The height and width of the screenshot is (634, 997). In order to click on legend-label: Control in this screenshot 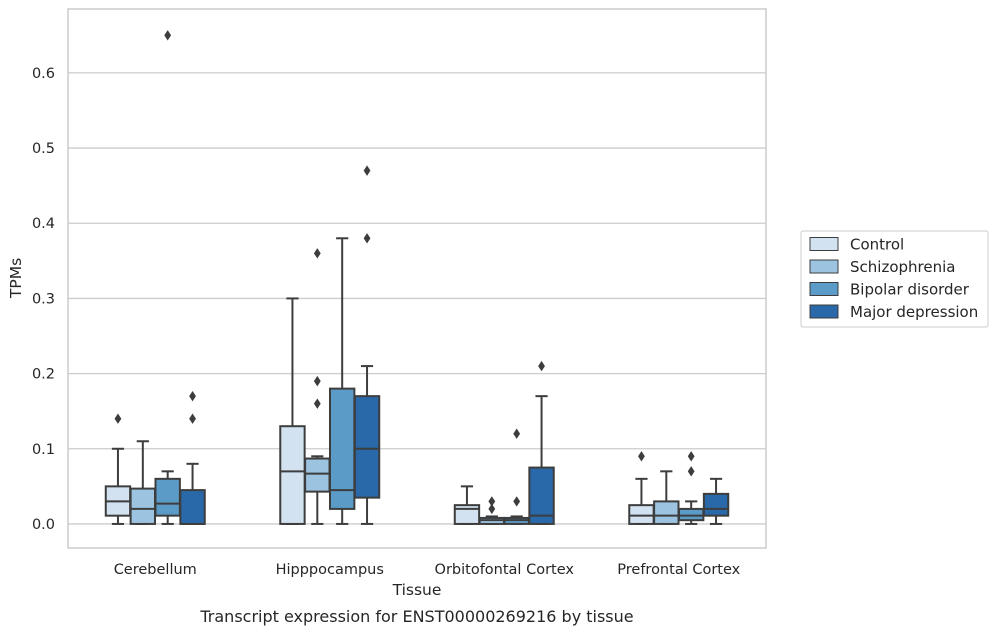, I will do `click(877, 245)`.